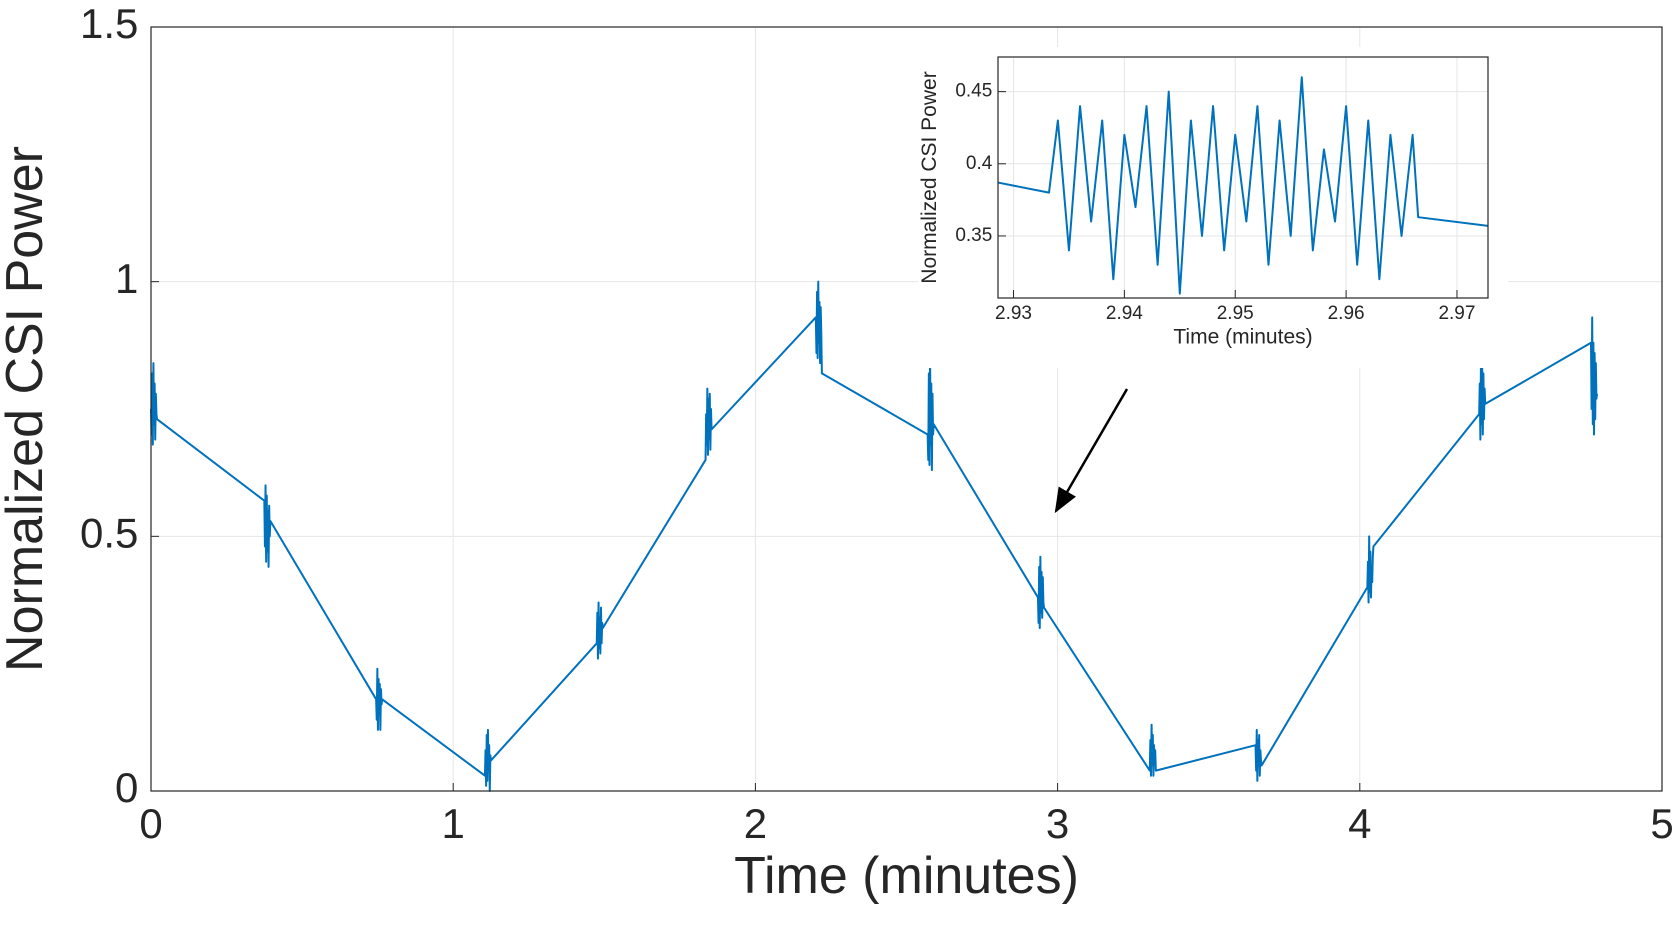 This screenshot has height=930, width=1678. What do you see at coordinates (973, 91) in the screenshot?
I see `y-tick-label: 0.45` at bounding box center [973, 91].